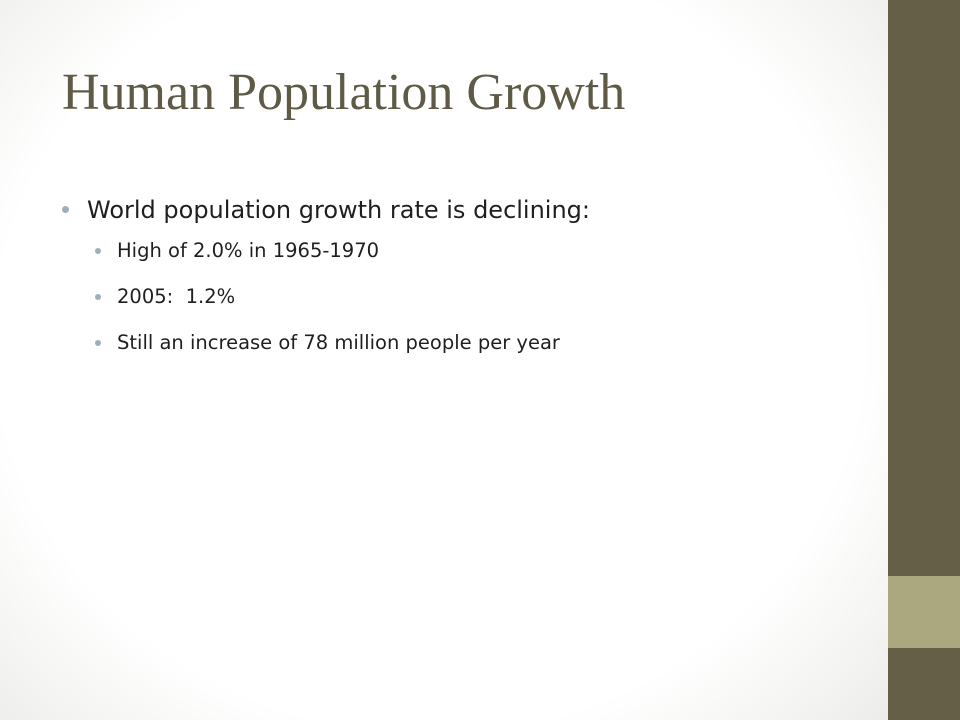 This screenshot has width=960, height=720. Describe the element at coordinates (924, 612) in the screenshot. I see `sidebar-band-accent` at that location.